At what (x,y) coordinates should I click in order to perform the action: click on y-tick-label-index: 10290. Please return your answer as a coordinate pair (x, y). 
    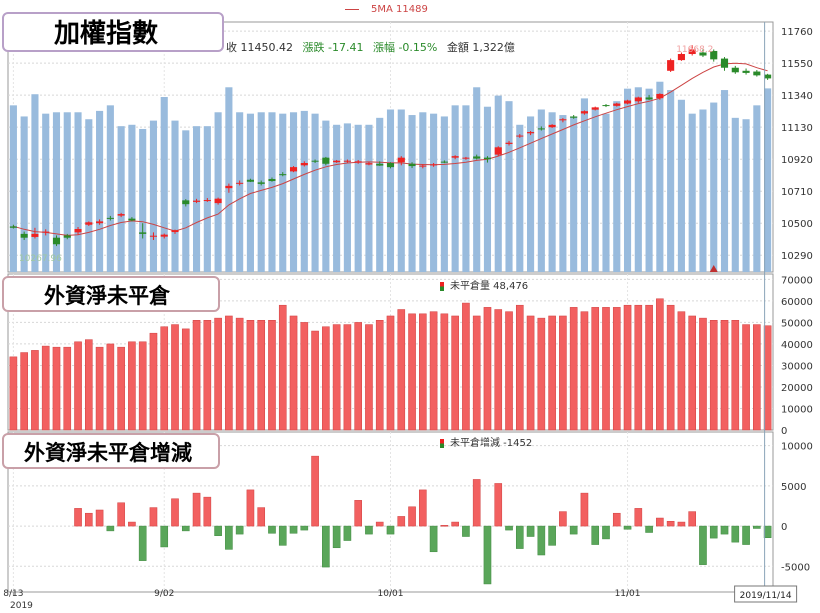
    Looking at the image, I should click on (797, 256).